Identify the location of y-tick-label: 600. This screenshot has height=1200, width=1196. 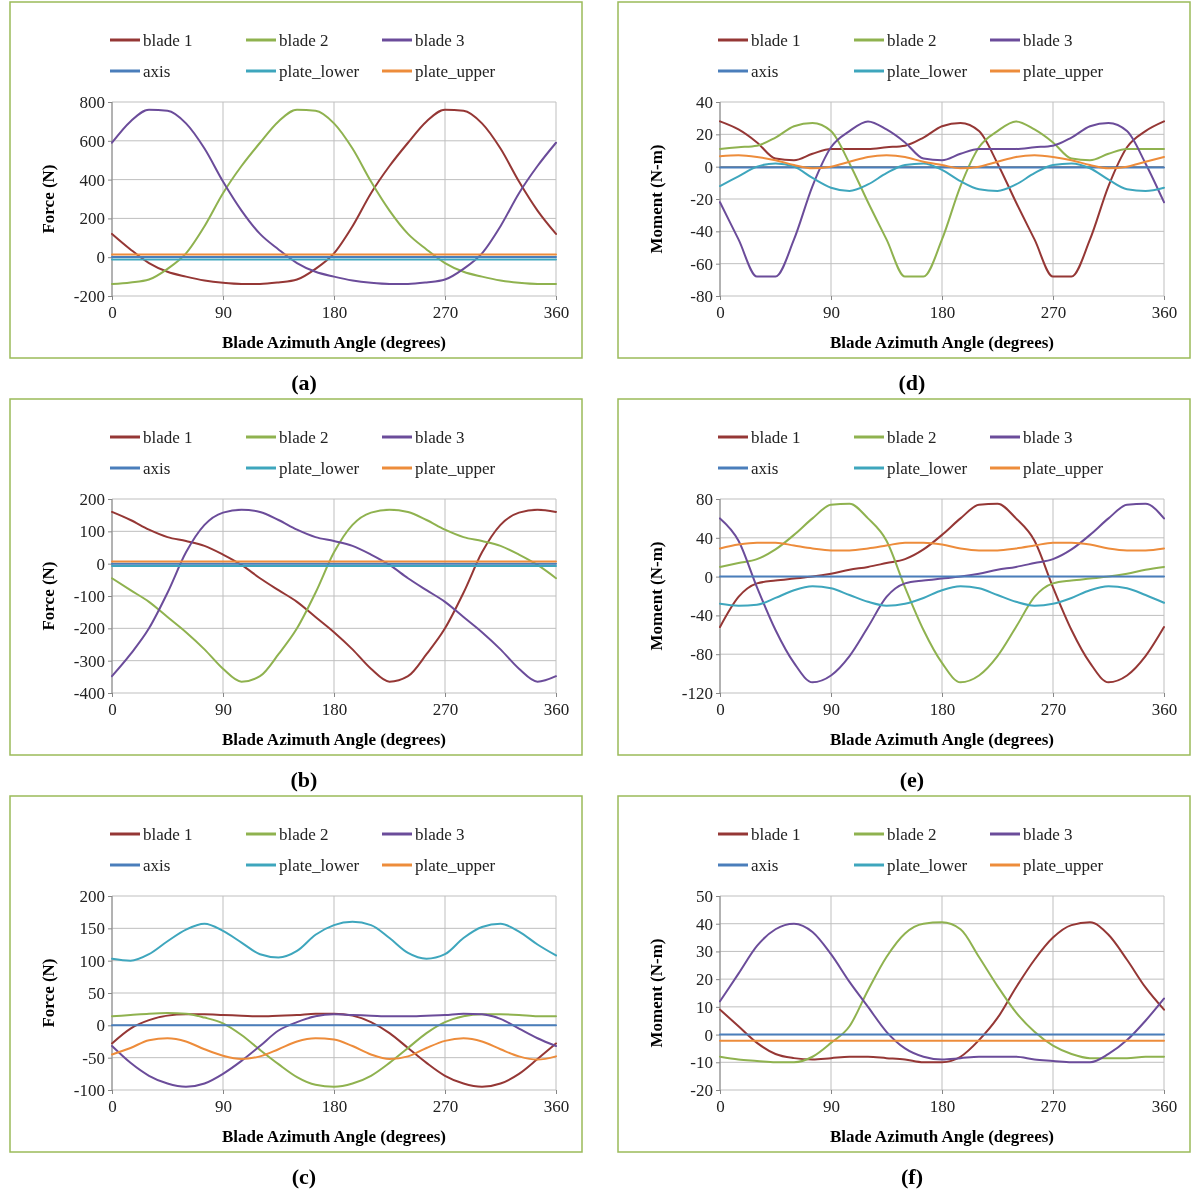
(92, 141).